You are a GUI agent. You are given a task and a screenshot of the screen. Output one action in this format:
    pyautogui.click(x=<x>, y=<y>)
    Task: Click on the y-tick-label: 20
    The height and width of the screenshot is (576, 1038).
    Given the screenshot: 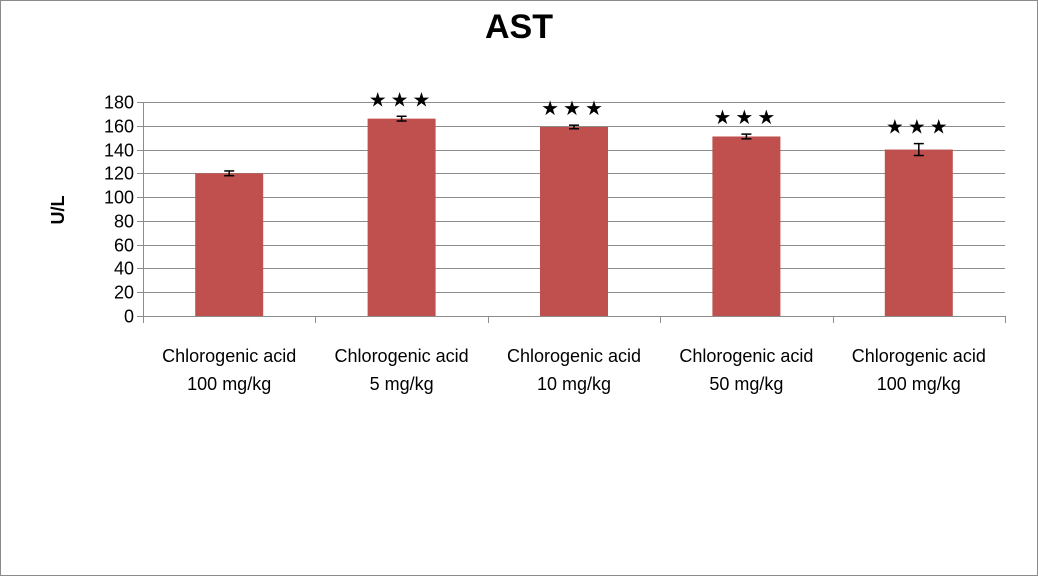 What is the action you would take?
    pyautogui.click(x=124, y=293)
    